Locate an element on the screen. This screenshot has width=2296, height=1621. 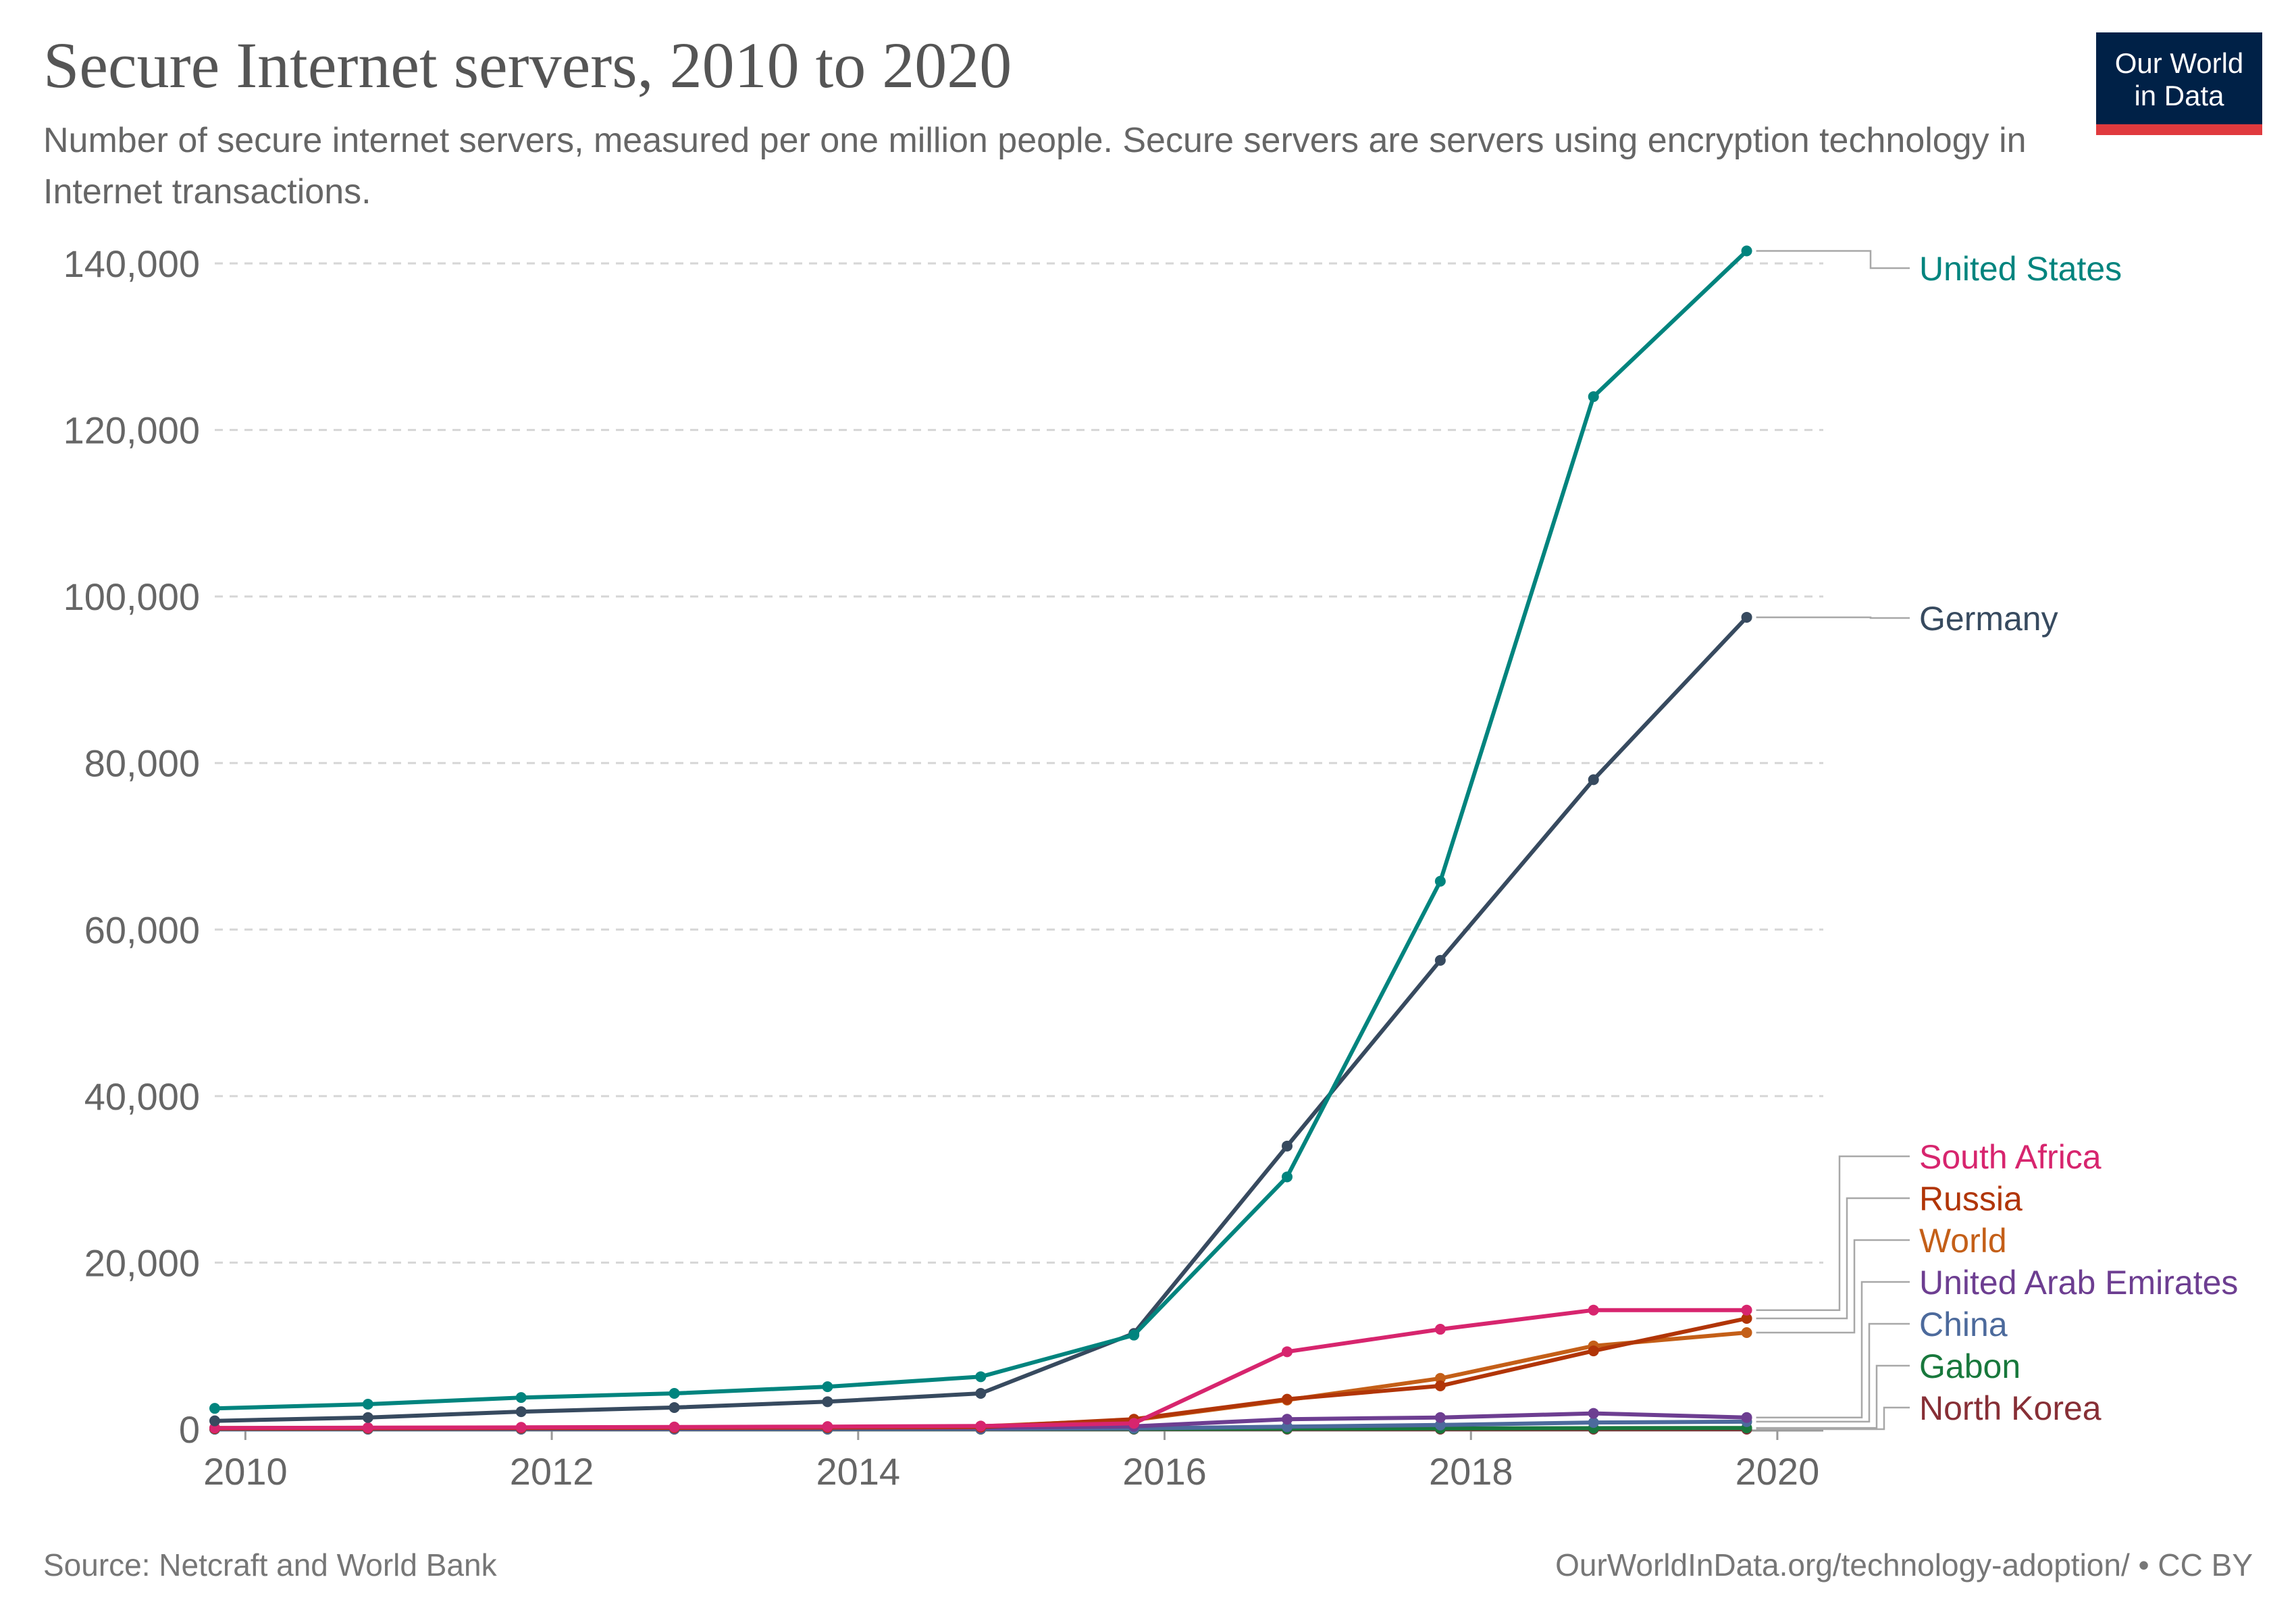
x-tick-label: 2020 is located at coordinates (1778, 1471).